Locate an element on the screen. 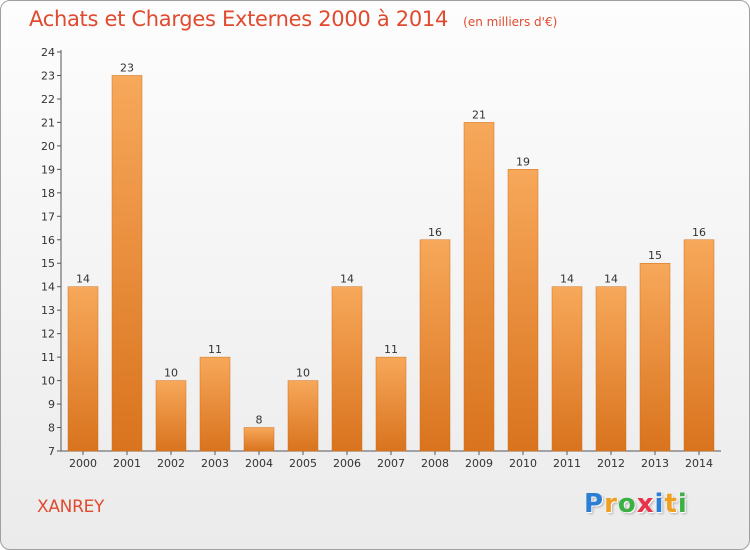 The height and width of the screenshot is (550, 750). proxiti-logo: Proxiti is located at coordinates (636, 504).